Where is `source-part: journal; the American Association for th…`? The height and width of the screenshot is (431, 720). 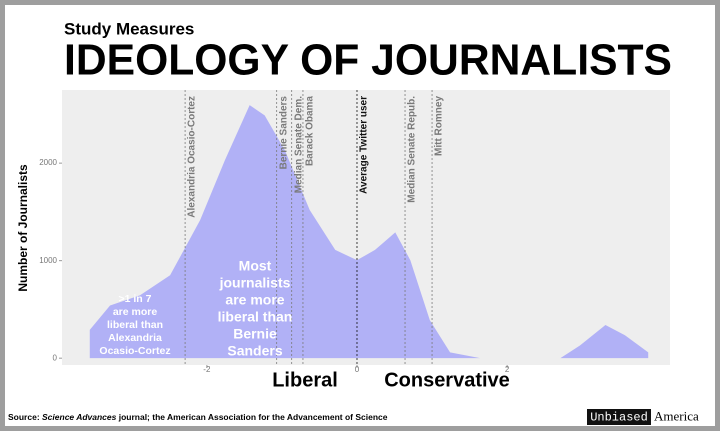 source-part: journal; the American Association for th… is located at coordinates (251, 417).